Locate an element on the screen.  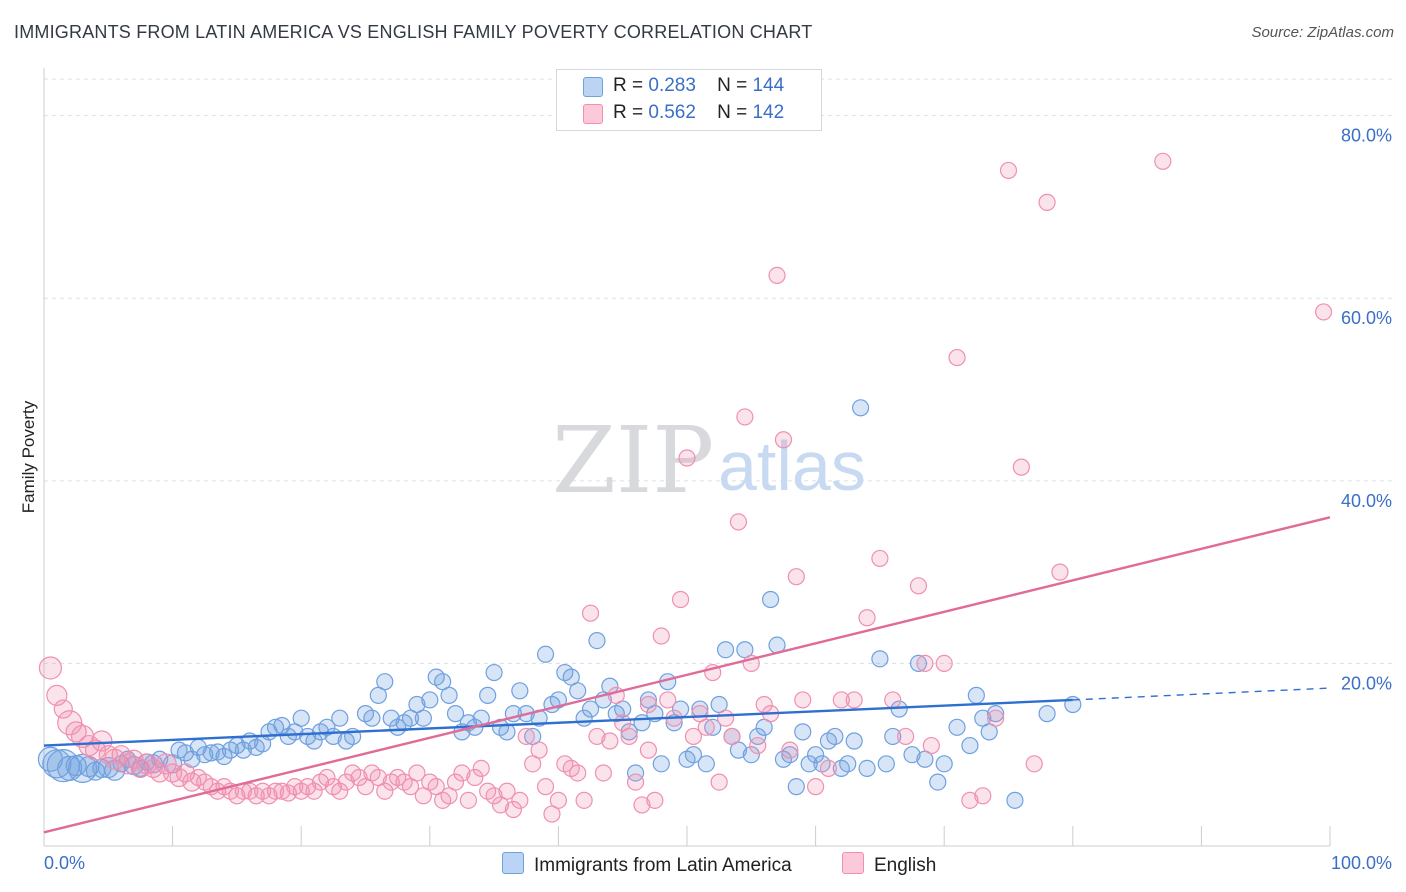
x-tick-label: 100.0% is located at coordinates (1361, 863).